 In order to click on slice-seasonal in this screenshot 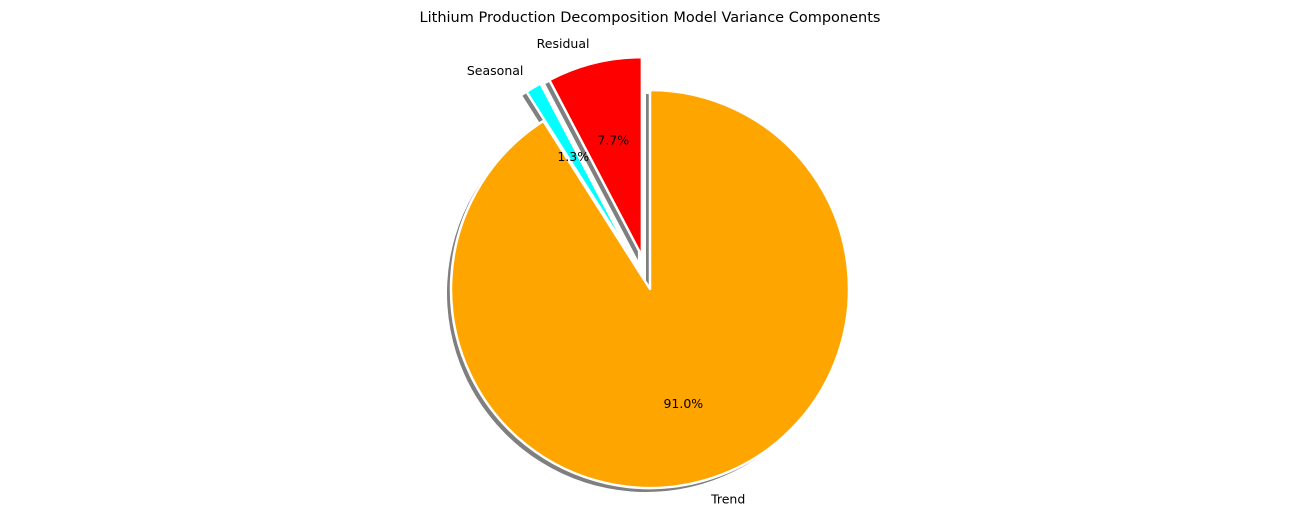, I will do `click(580, 171)`.